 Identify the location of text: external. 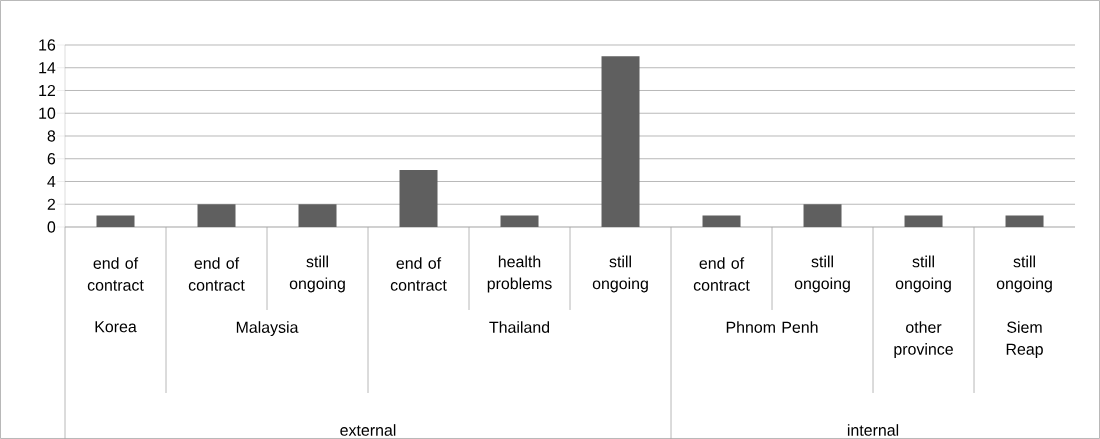
(368, 429).